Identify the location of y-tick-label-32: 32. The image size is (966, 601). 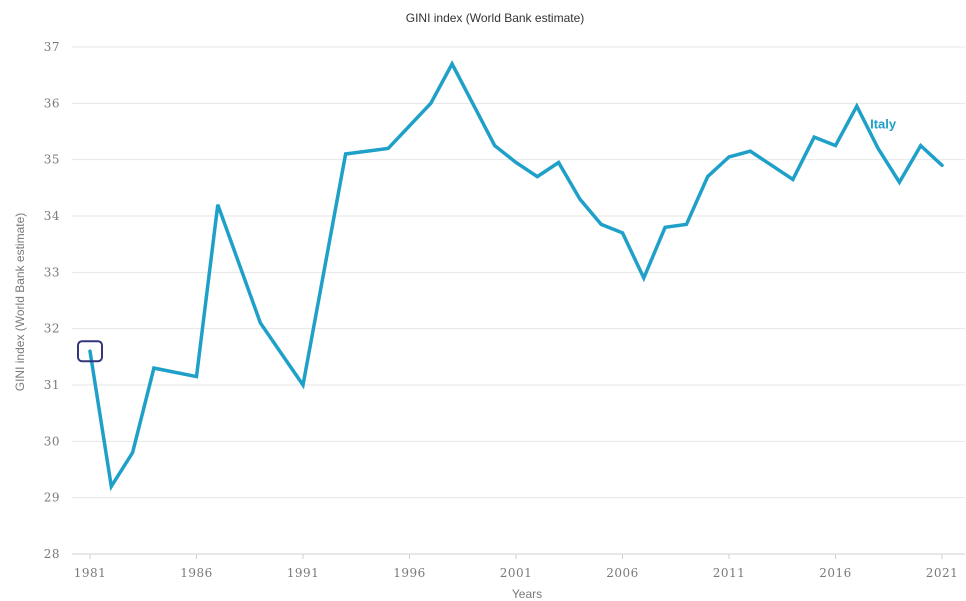
(52, 329).